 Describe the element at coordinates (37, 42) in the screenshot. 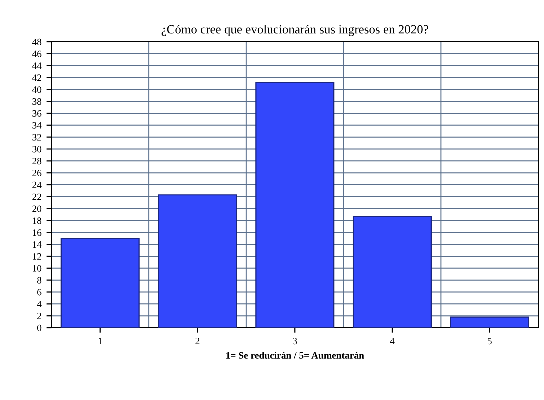

I see `y-tick-label: 48` at that location.